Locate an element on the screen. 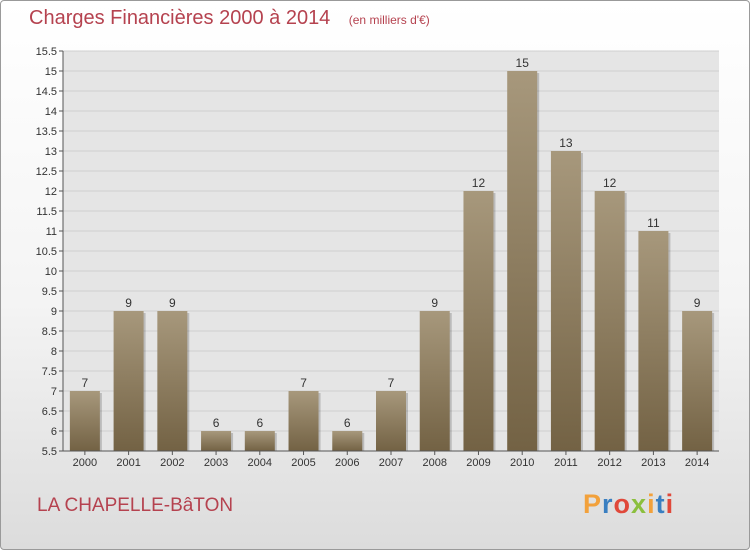  x-tick-label: 2014 is located at coordinates (697, 463).